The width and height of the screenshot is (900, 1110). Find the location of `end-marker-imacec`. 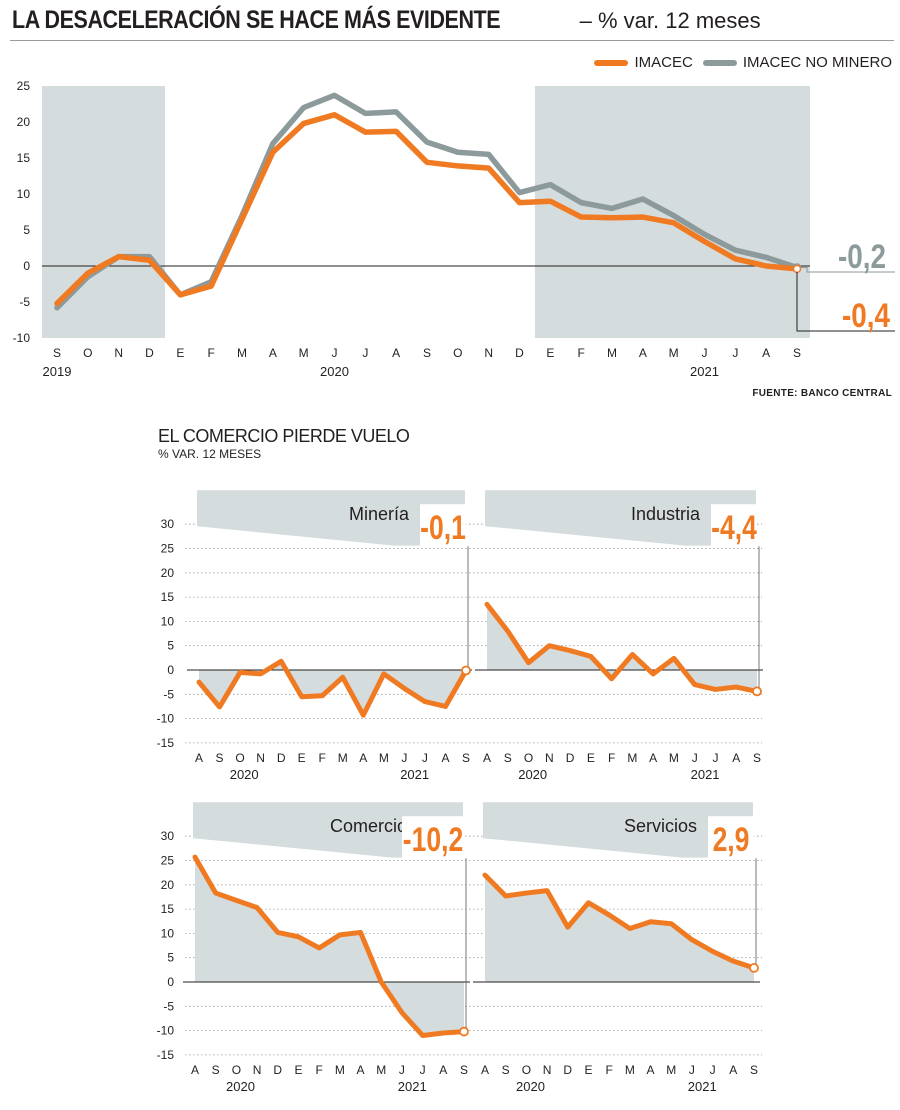

end-marker-imacec is located at coordinates (797, 269).